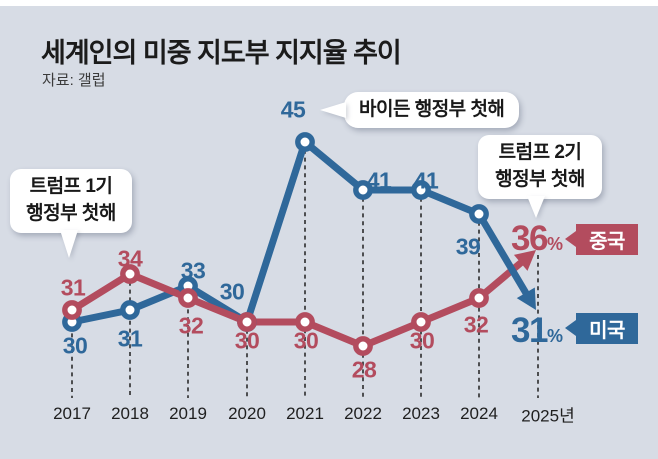 The width and height of the screenshot is (658, 459). Describe the element at coordinates (364, 369) in the screenshot. I see `value-label-cn-2022: 28` at that location.